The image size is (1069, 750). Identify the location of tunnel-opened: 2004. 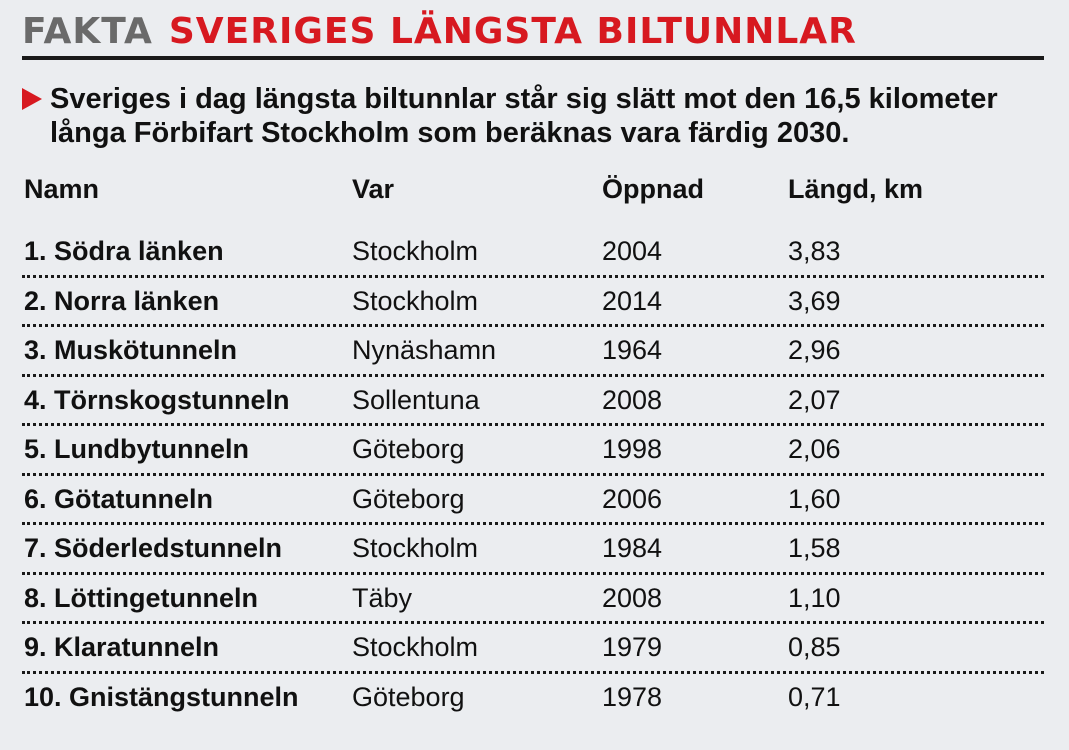
(632, 251).